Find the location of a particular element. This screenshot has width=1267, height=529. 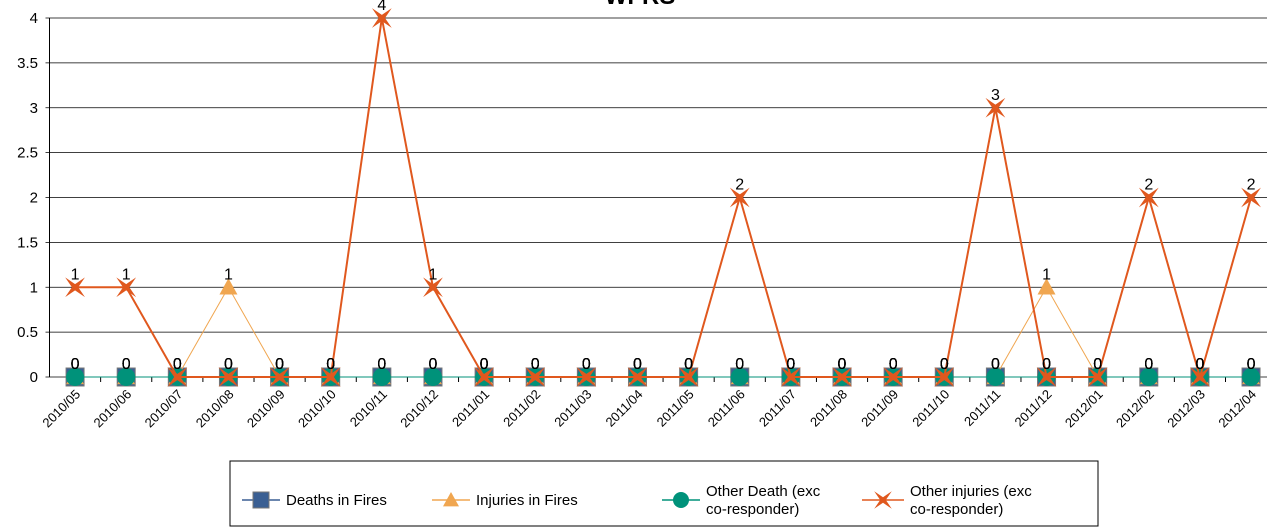

legend-box is located at coordinates (664, 493).